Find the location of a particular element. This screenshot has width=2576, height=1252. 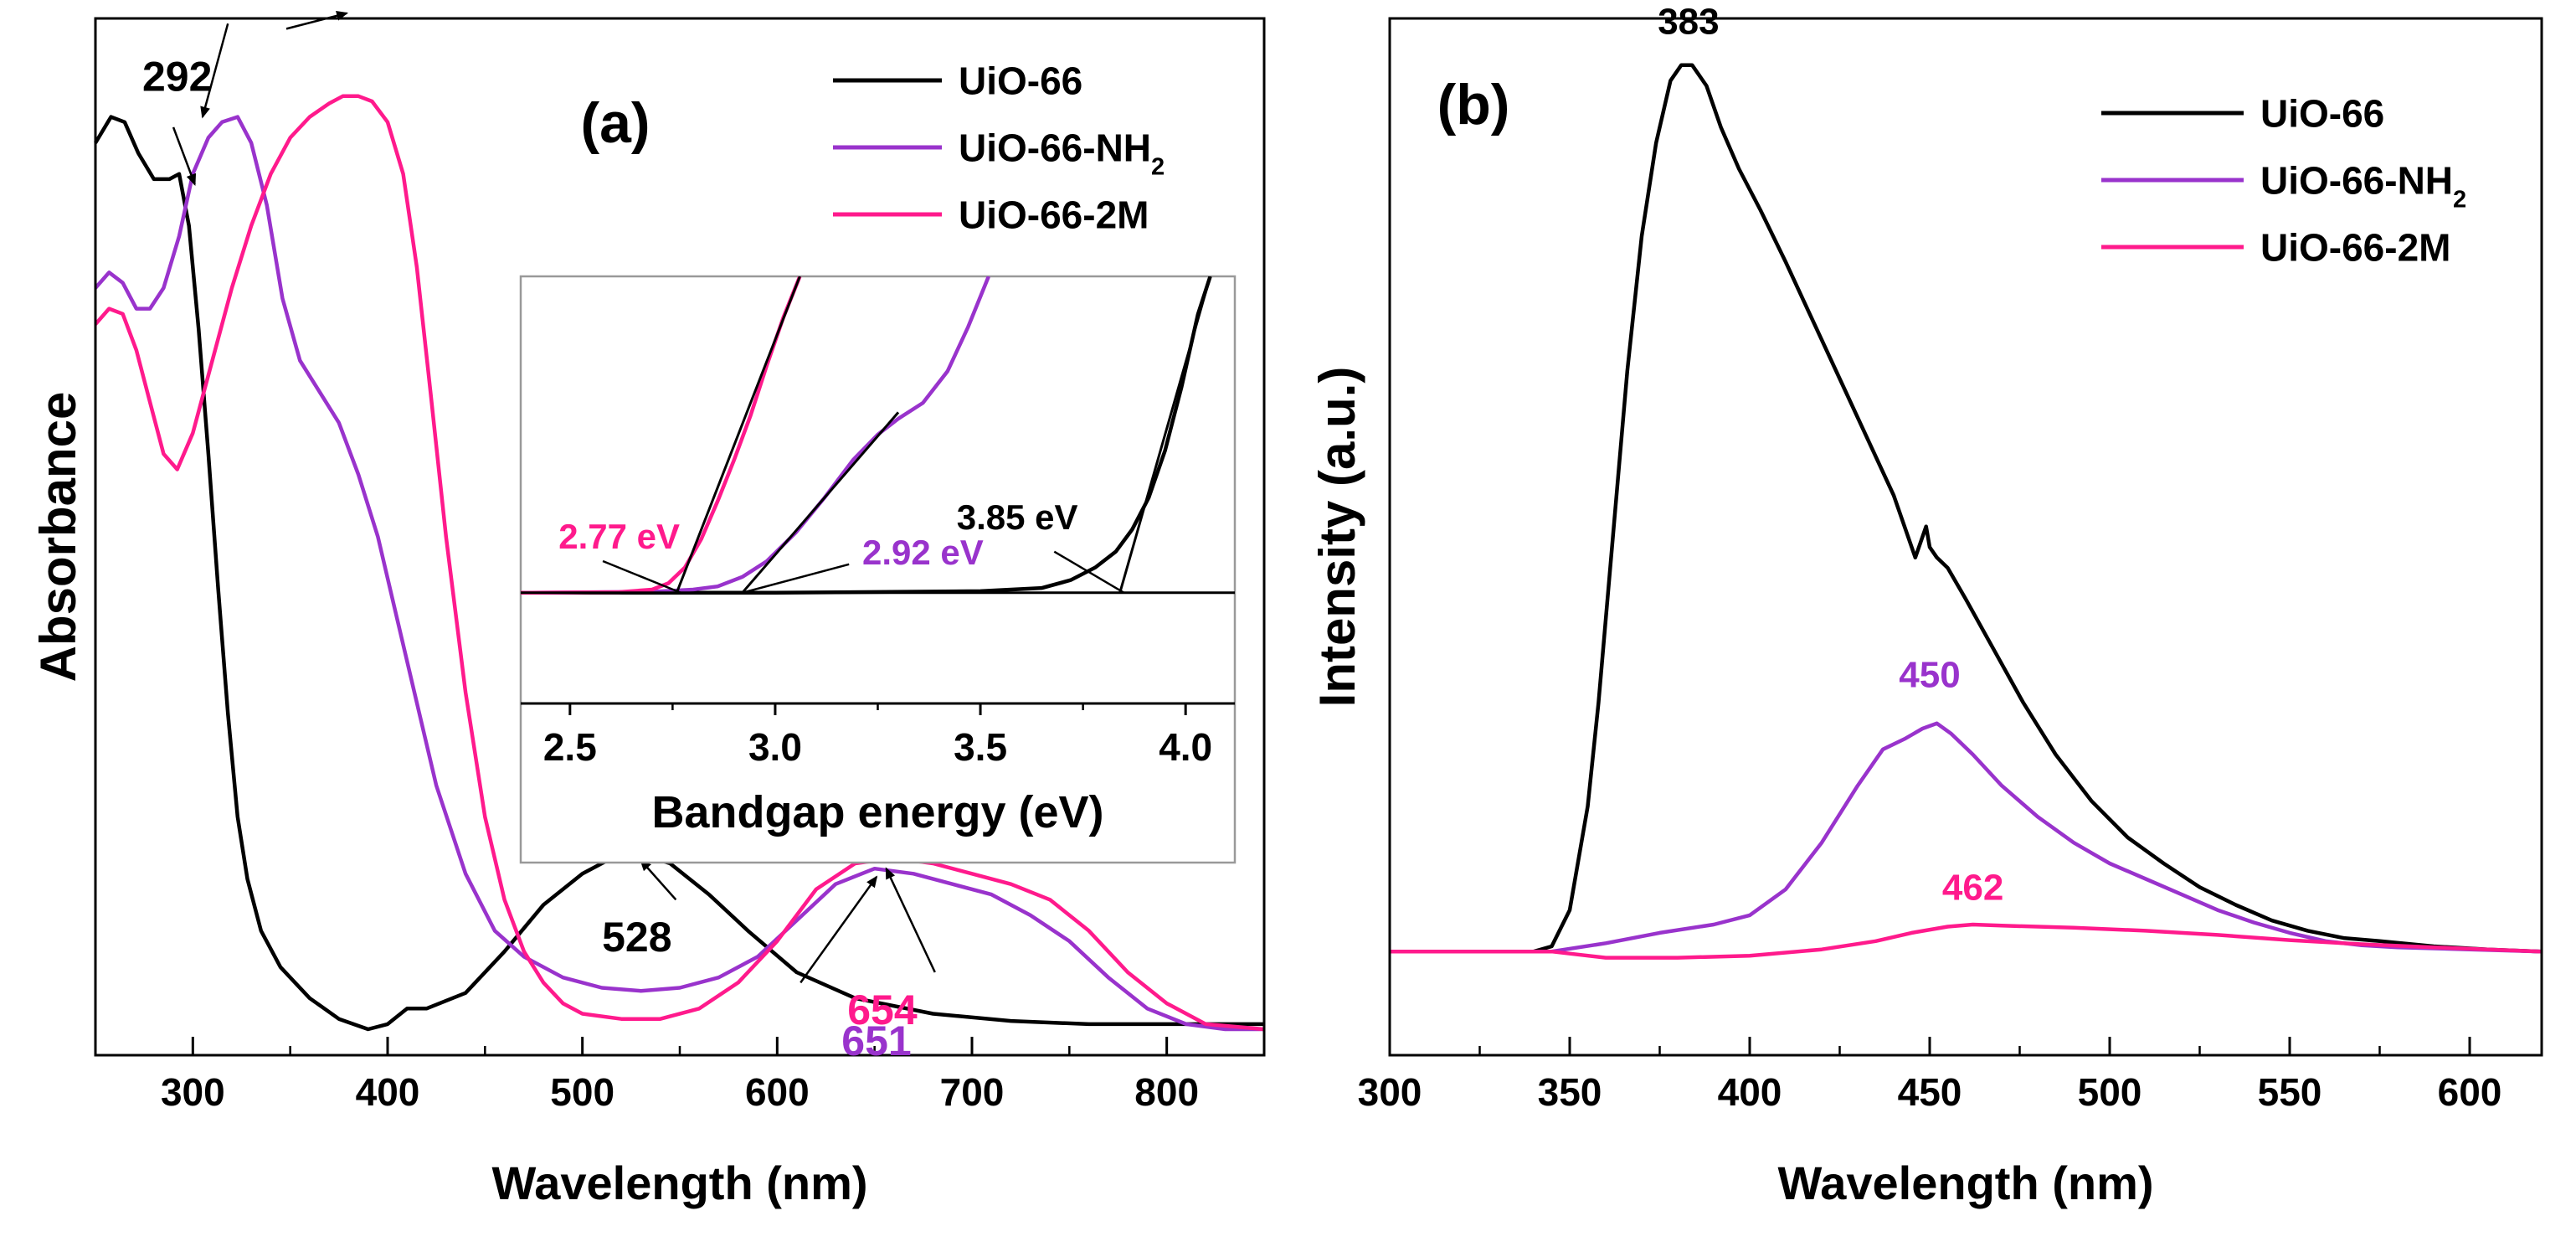

x-axis-a-tick-label: 500 is located at coordinates (582, 1092).